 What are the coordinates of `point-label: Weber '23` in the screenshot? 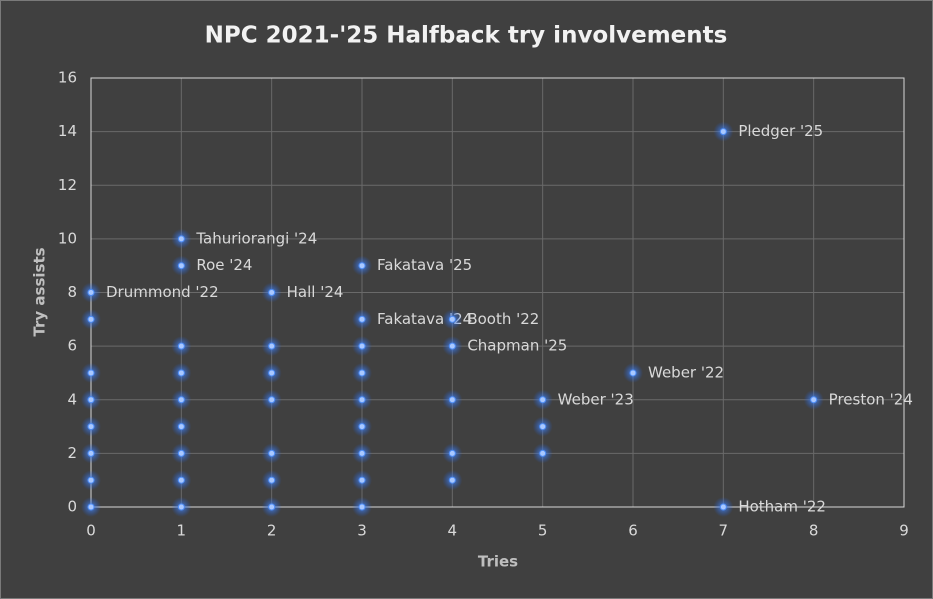 It's located at (596, 399).